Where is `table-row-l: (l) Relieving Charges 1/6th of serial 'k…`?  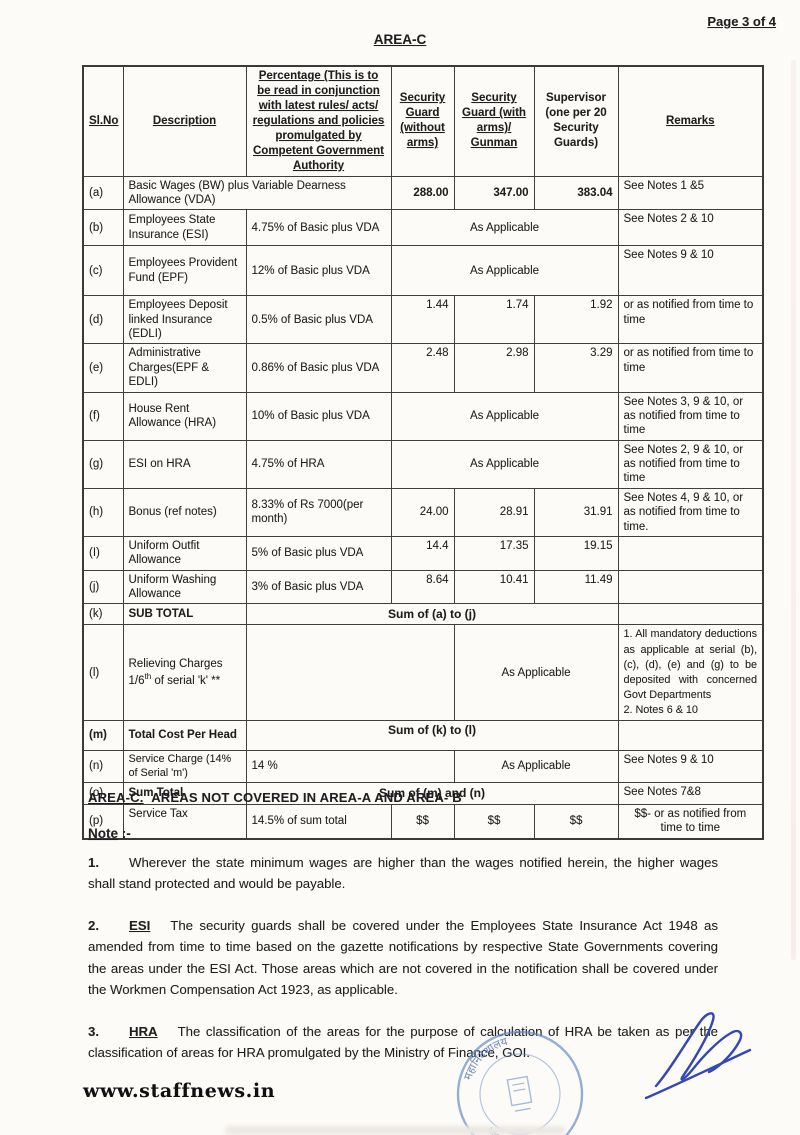
table-row-l: (l) Relieving Charges 1/6th of serial 'k… is located at coordinates (423, 673).